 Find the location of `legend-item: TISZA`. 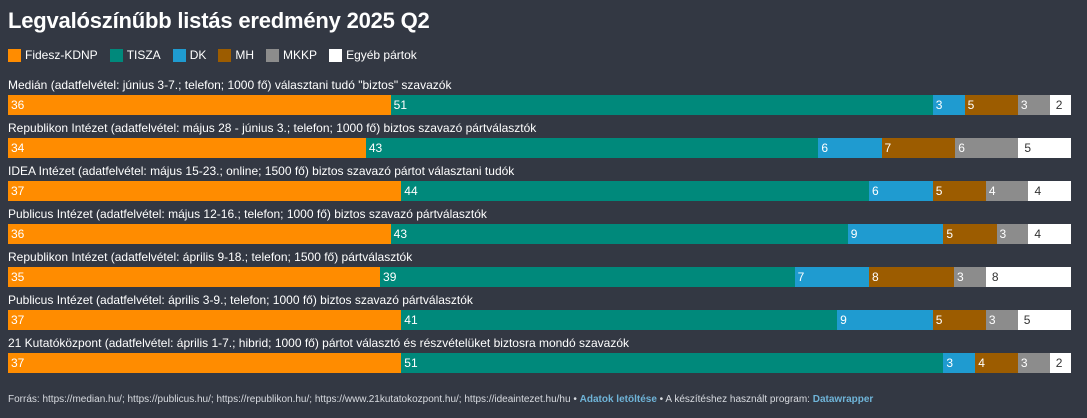

legend-item: TISZA is located at coordinates (135, 55).